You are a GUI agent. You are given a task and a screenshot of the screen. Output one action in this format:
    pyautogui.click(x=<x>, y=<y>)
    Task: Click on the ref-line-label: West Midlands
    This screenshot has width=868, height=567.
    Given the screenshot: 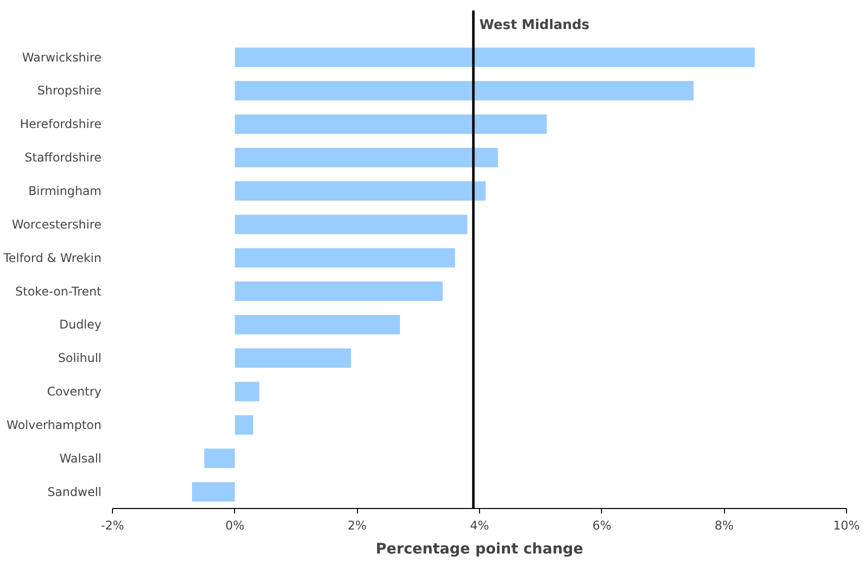 What is the action you would take?
    pyautogui.click(x=534, y=26)
    